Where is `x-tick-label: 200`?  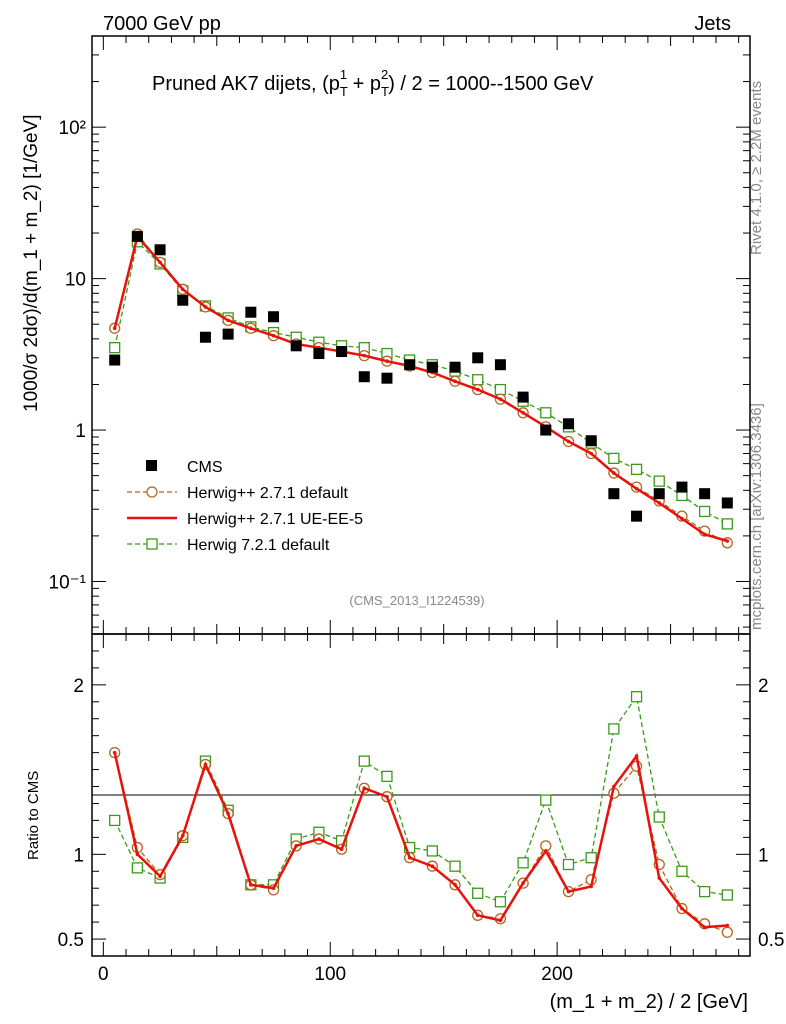 x-tick-label: 200 is located at coordinates (557, 974).